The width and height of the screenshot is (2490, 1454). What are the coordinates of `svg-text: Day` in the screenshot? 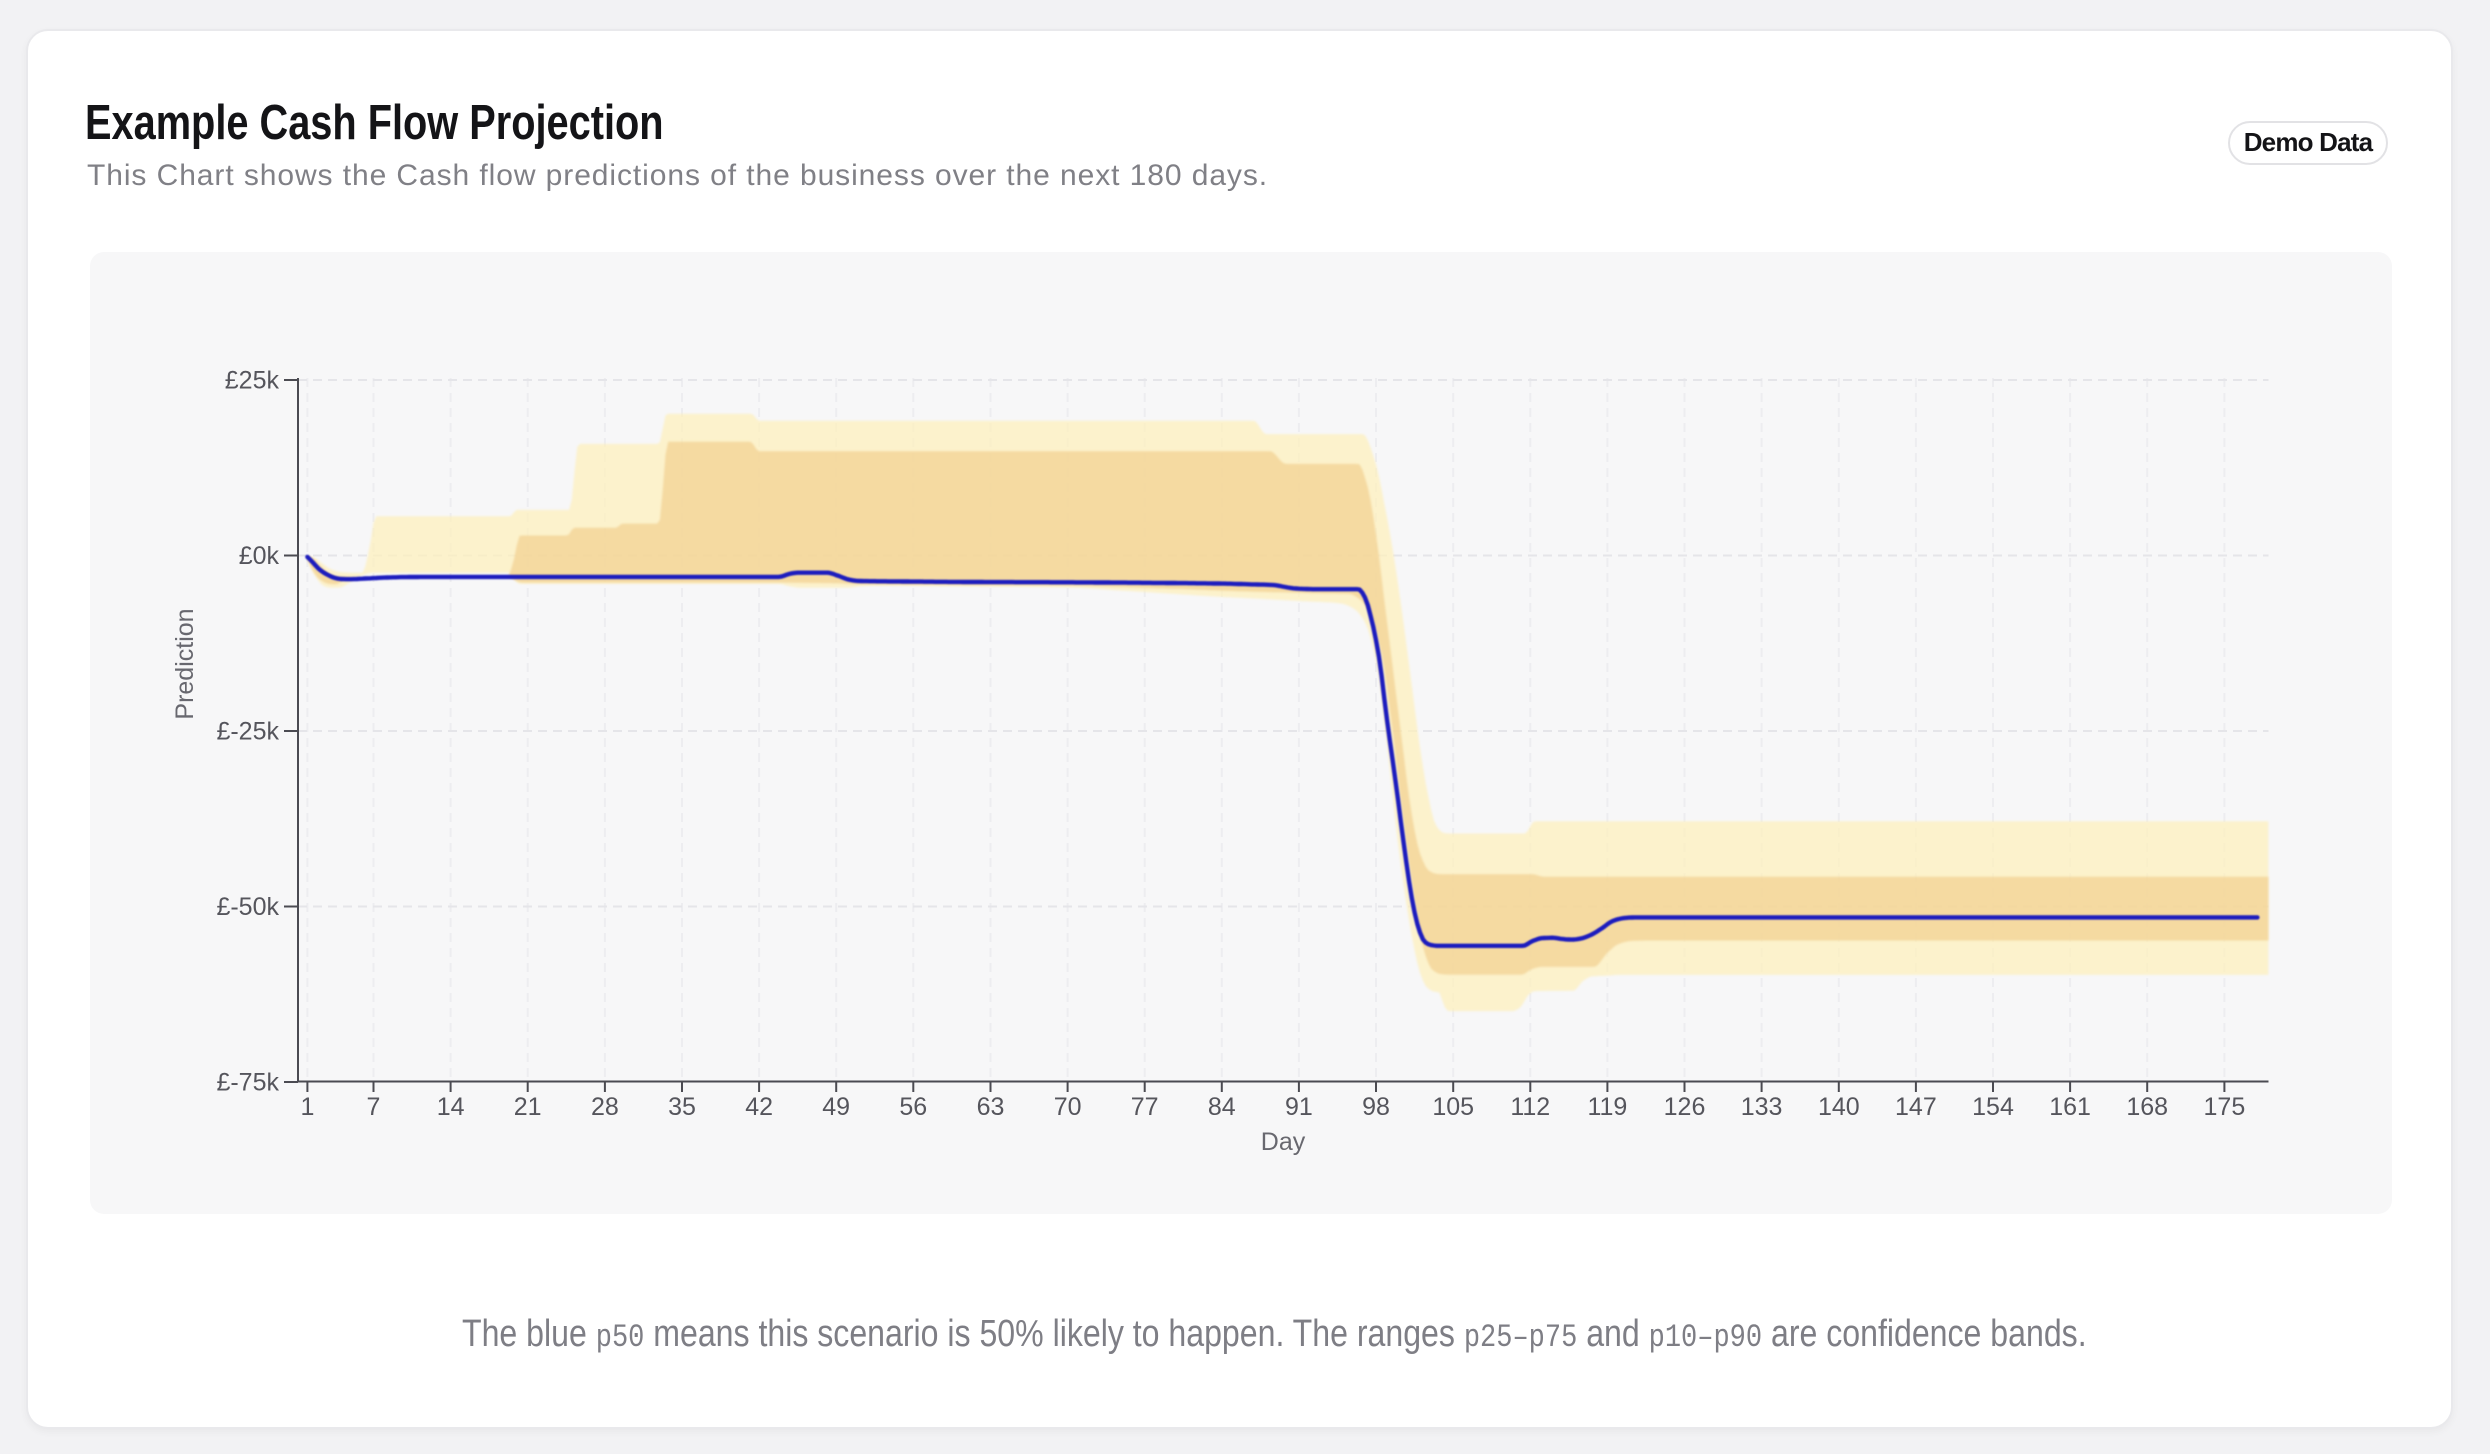 It's located at (1283, 1142).